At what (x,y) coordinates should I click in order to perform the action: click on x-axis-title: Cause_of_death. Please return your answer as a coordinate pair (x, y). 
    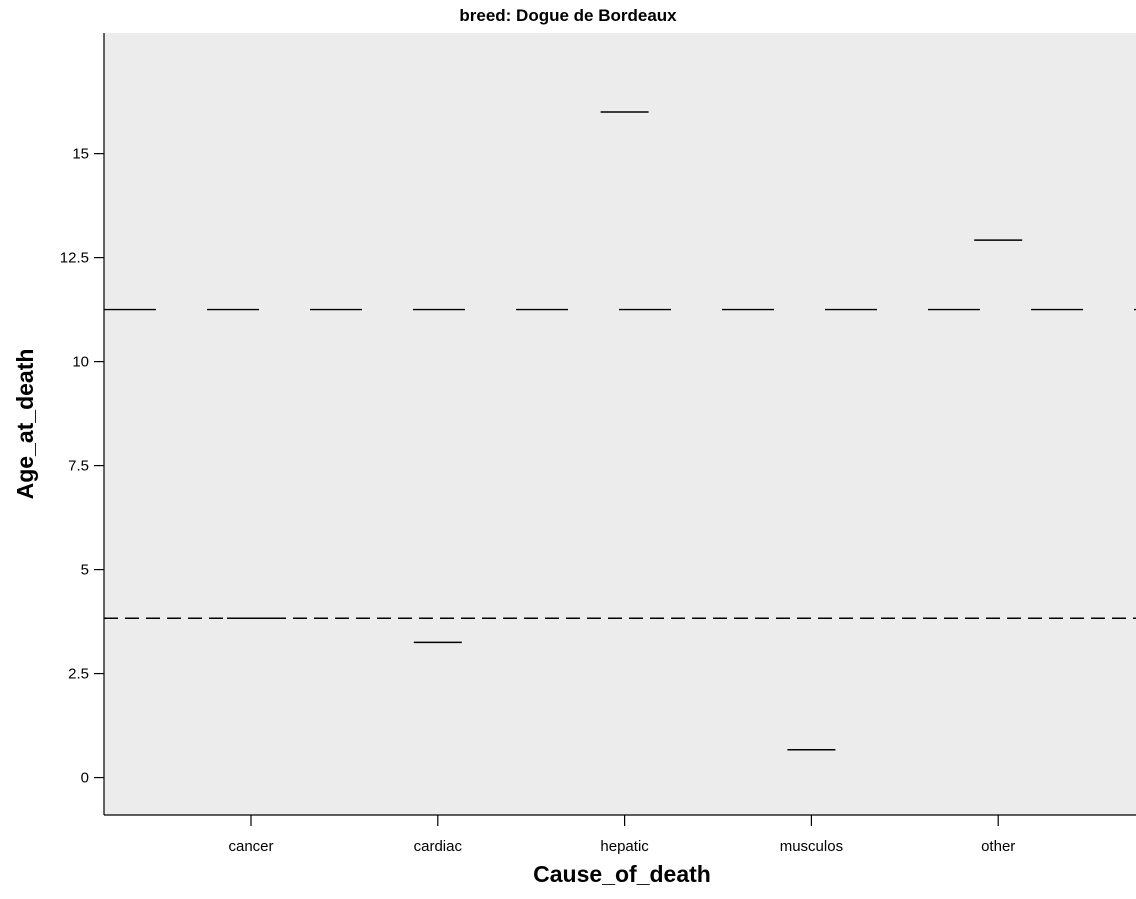
    Looking at the image, I should click on (622, 874).